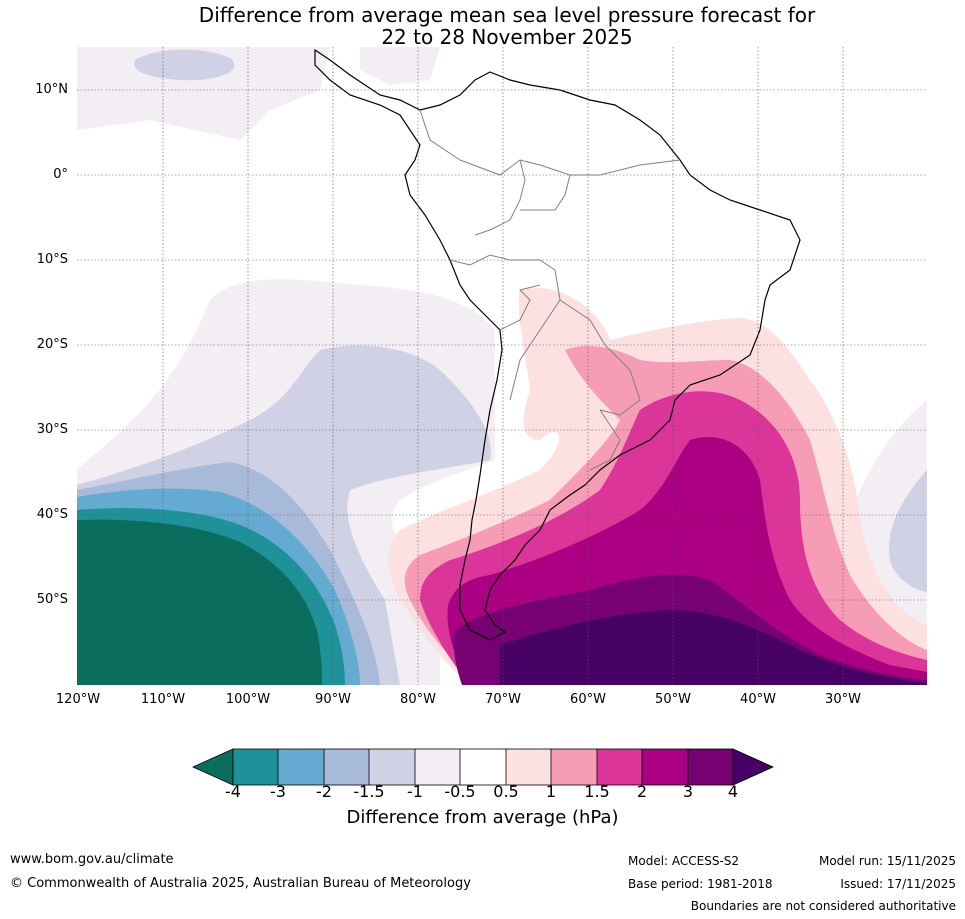  I want to click on website-link: www.bom.gov.au/climate, so click(92, 859).